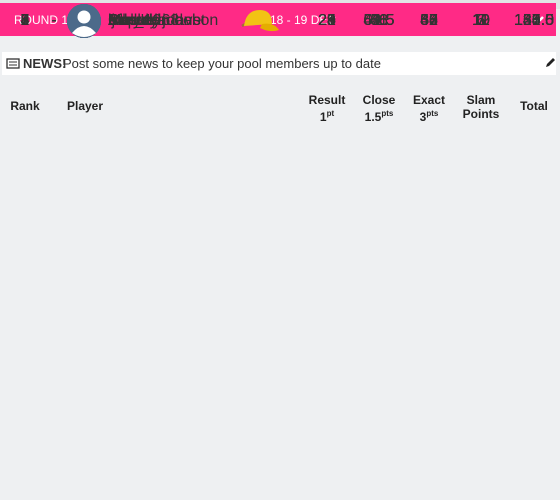  What do you see at coordinates (84, 21) in the screenshot?
I see `avatar` at bounding box center [84, 21].